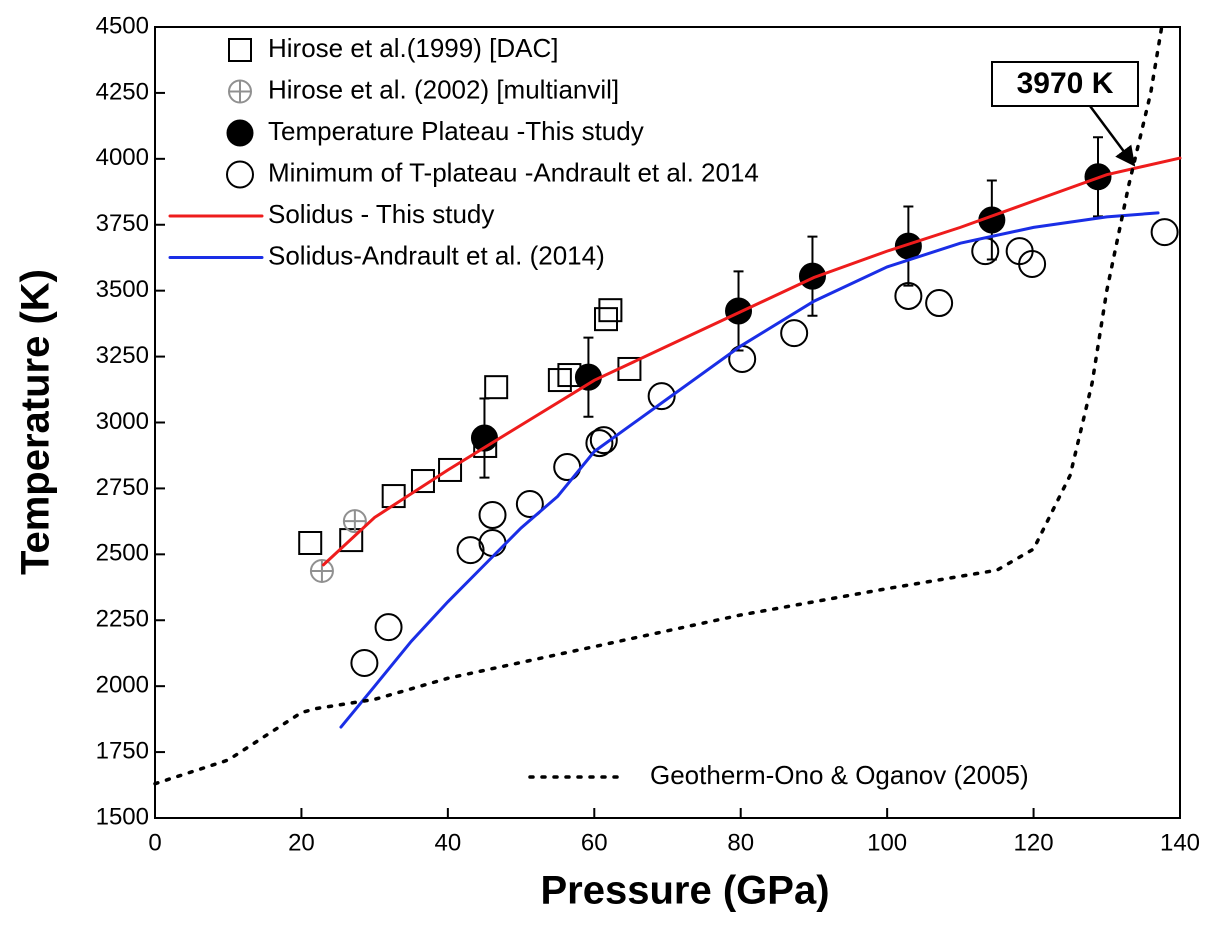 The height and width of the screenshot is (932, 1218). What do you see at coordinates (122, 553) in the screenshot?
I see `y-tick-label: 2500` at bounding box center [122, 553].